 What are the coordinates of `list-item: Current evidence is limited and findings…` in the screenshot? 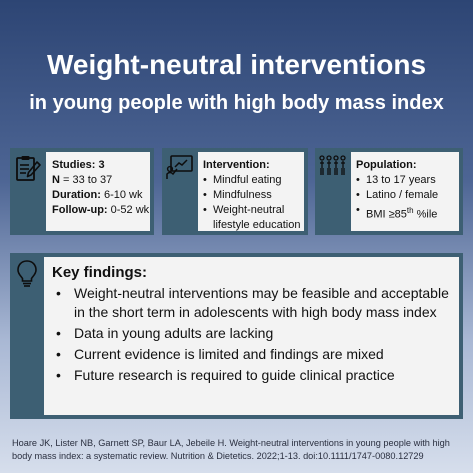 It's located at (252, 354).